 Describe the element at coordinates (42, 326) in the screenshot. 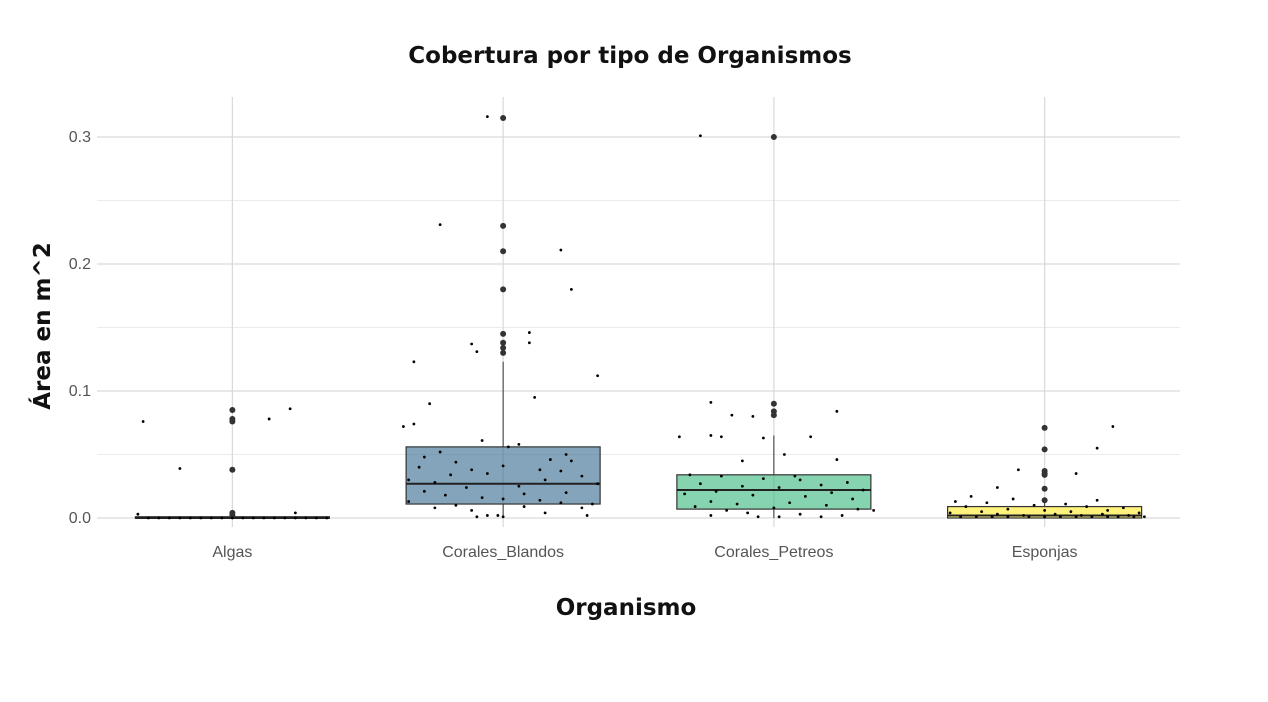

I see `y-axis-title: Área en m^2` at that location.